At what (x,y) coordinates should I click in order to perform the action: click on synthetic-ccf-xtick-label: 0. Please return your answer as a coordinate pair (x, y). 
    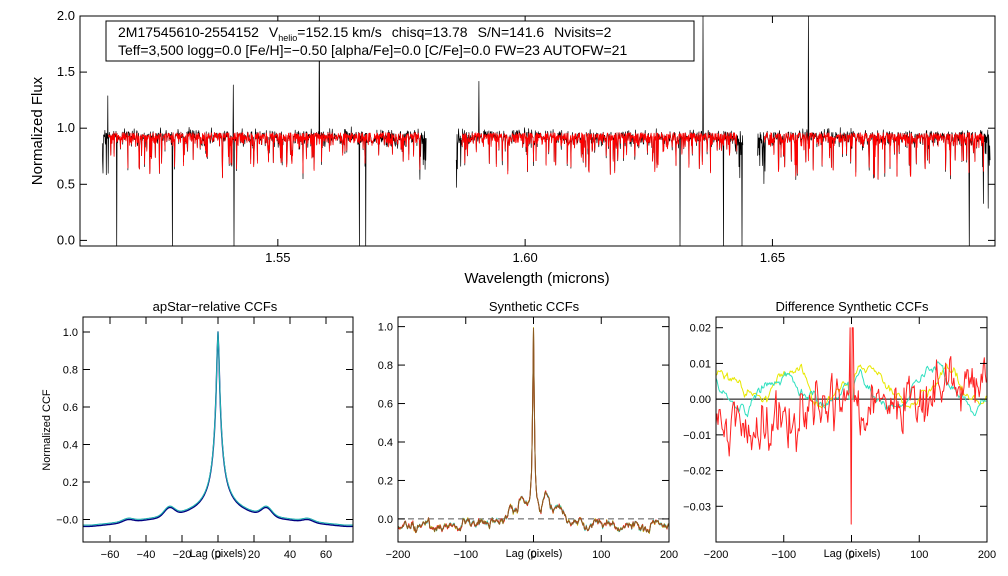
    Looking at the image, I should click on (533, 555).